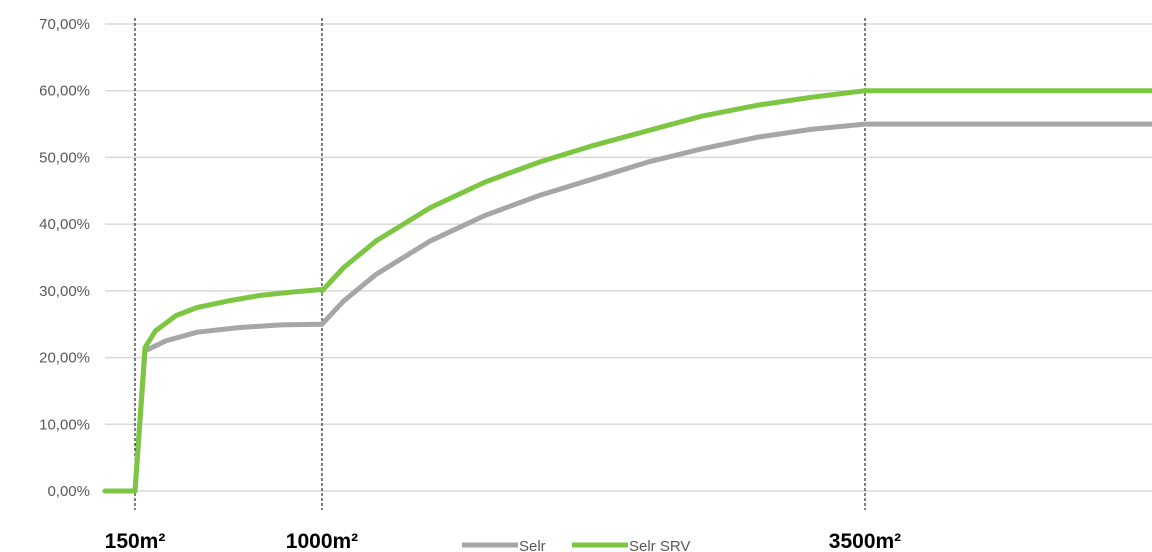  What do you see at coordinates (64, 291) in the screenshot?
I see `y-tick-label: 30,00%` at bounding box center [64, 291].